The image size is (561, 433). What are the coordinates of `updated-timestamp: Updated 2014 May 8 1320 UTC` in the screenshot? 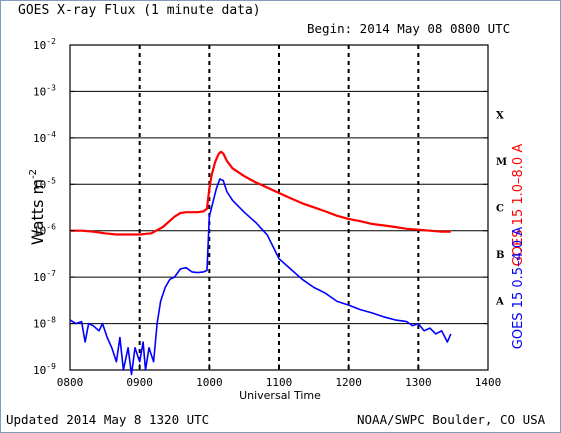 It's located at (108, 419).